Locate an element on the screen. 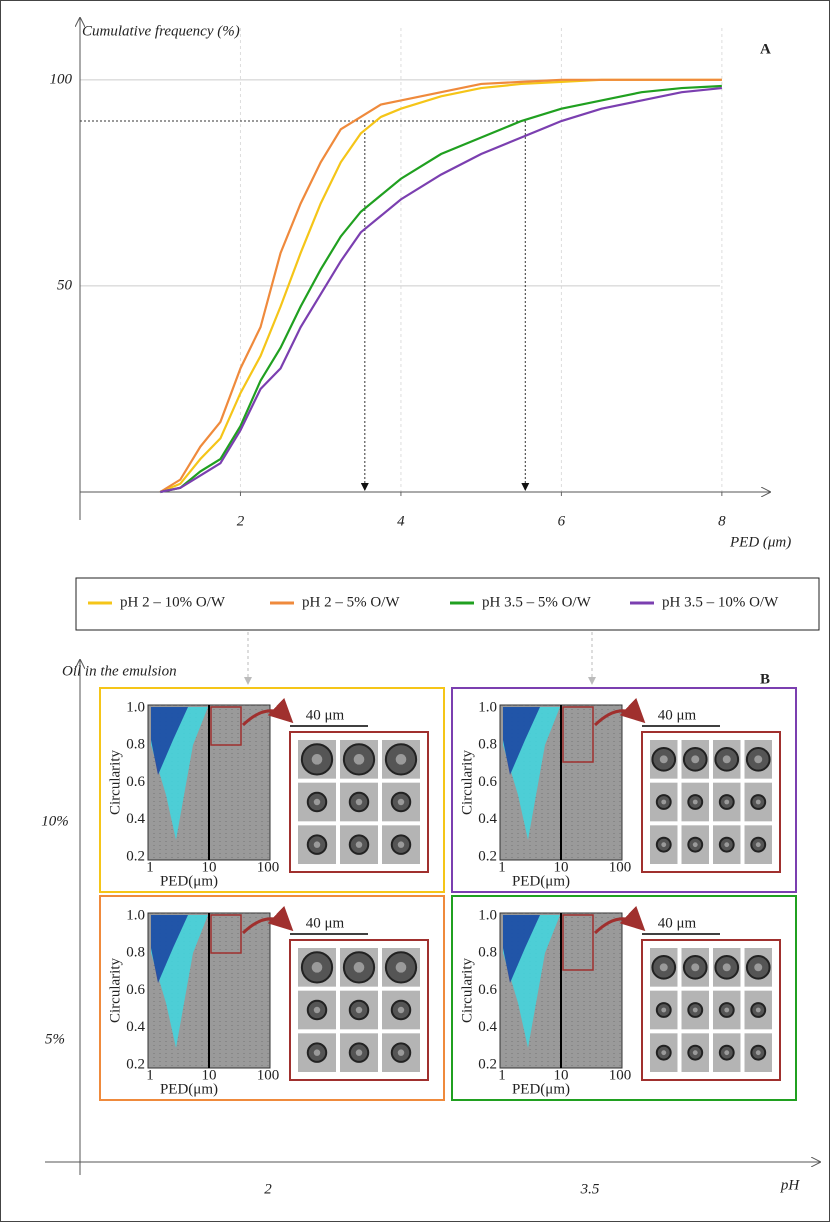  x-tick-label: 4 is located at coordinates (401, 521).